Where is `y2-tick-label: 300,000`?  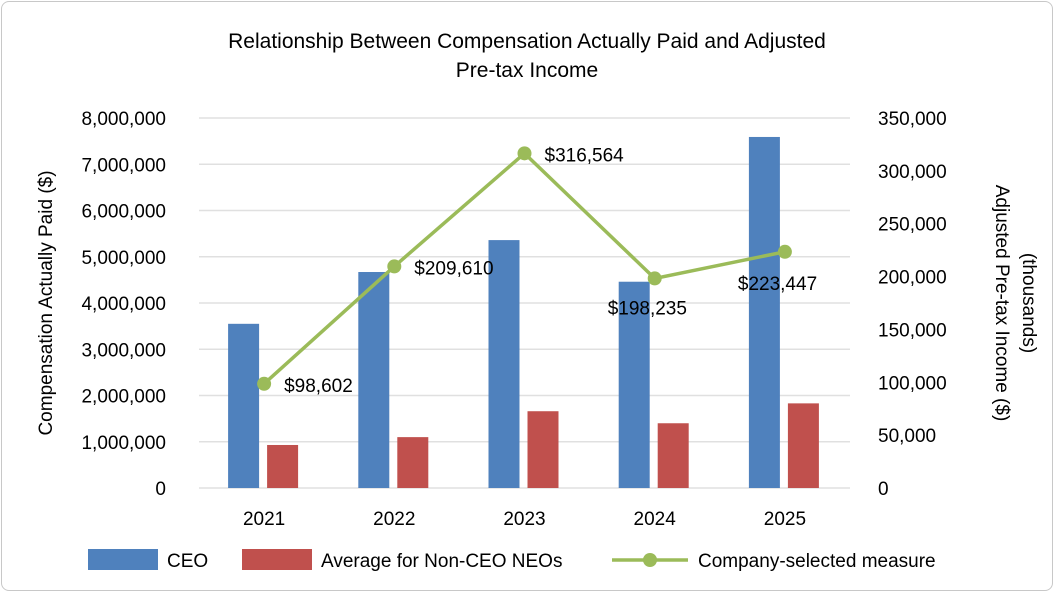
y2-tick-label: 300,000 is located at coordinates (912, 172).